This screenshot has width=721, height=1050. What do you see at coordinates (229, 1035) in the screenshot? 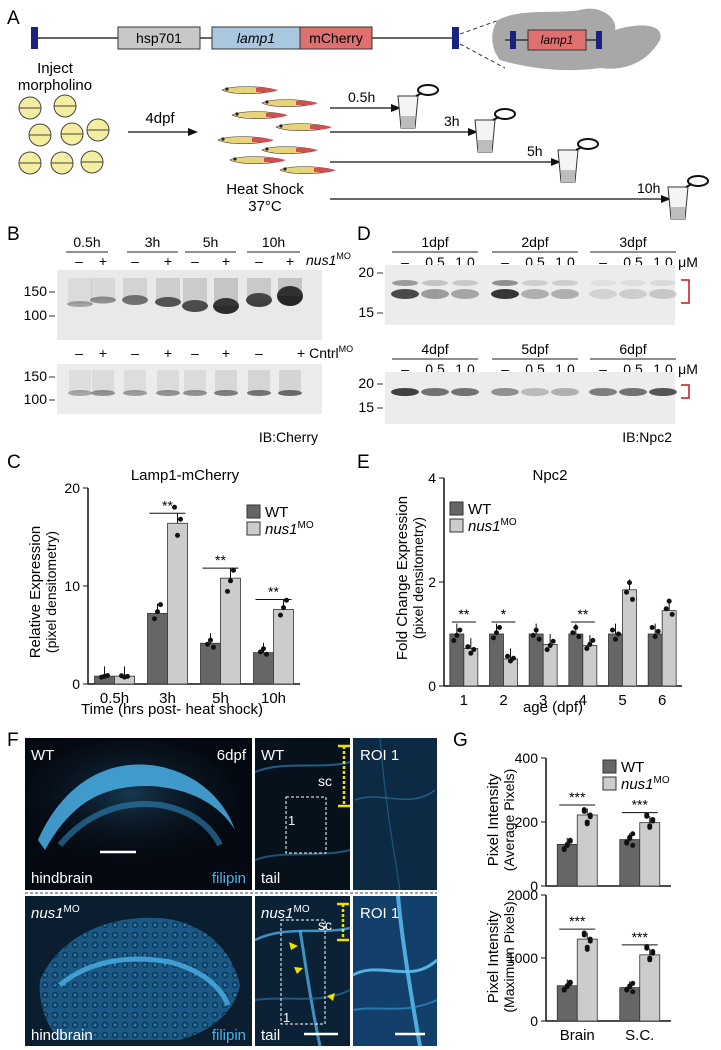
I see `filipin-label-mo: filipin` at bounding box center [229, 1035].